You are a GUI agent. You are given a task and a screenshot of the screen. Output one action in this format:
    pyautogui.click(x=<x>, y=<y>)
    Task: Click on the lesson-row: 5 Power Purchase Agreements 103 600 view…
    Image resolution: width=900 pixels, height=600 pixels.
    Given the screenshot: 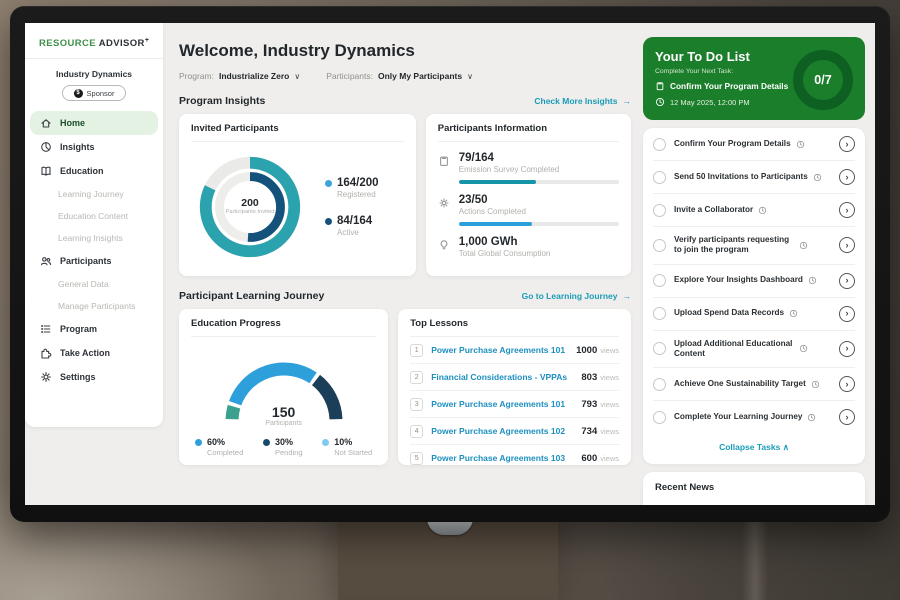 What is the action you would take?
    pyautogui.click(x=514, y=458)
    